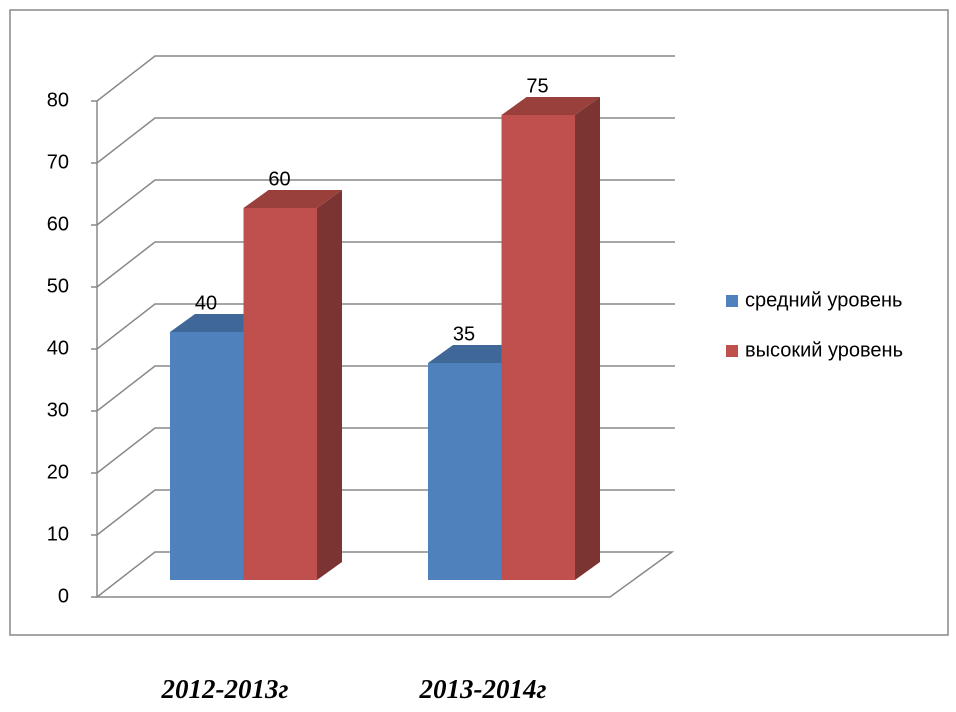 The width and height of the screenshot is (956, 712). Describe the element at coordinates (58, 224) in the screenshot. I see `y-tick-label: 60` at that location.